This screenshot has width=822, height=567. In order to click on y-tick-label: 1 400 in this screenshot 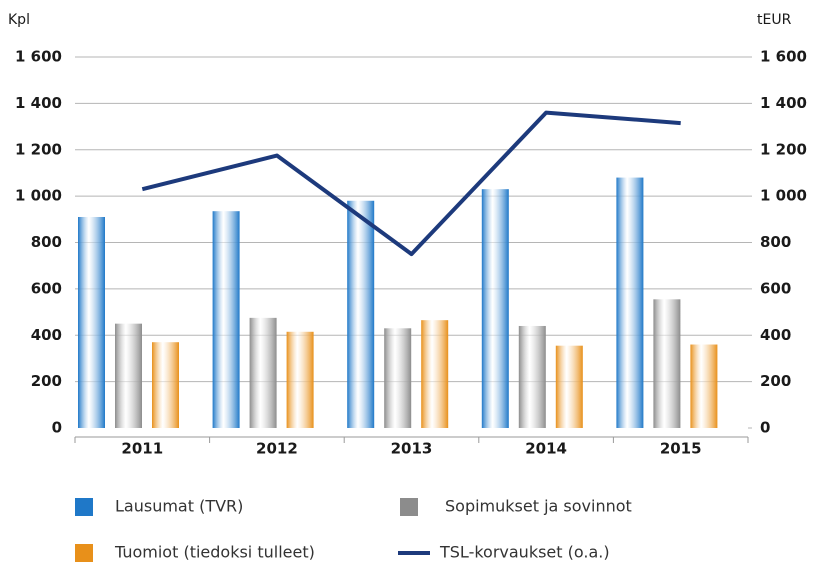, I will do `click(38, 103)`.